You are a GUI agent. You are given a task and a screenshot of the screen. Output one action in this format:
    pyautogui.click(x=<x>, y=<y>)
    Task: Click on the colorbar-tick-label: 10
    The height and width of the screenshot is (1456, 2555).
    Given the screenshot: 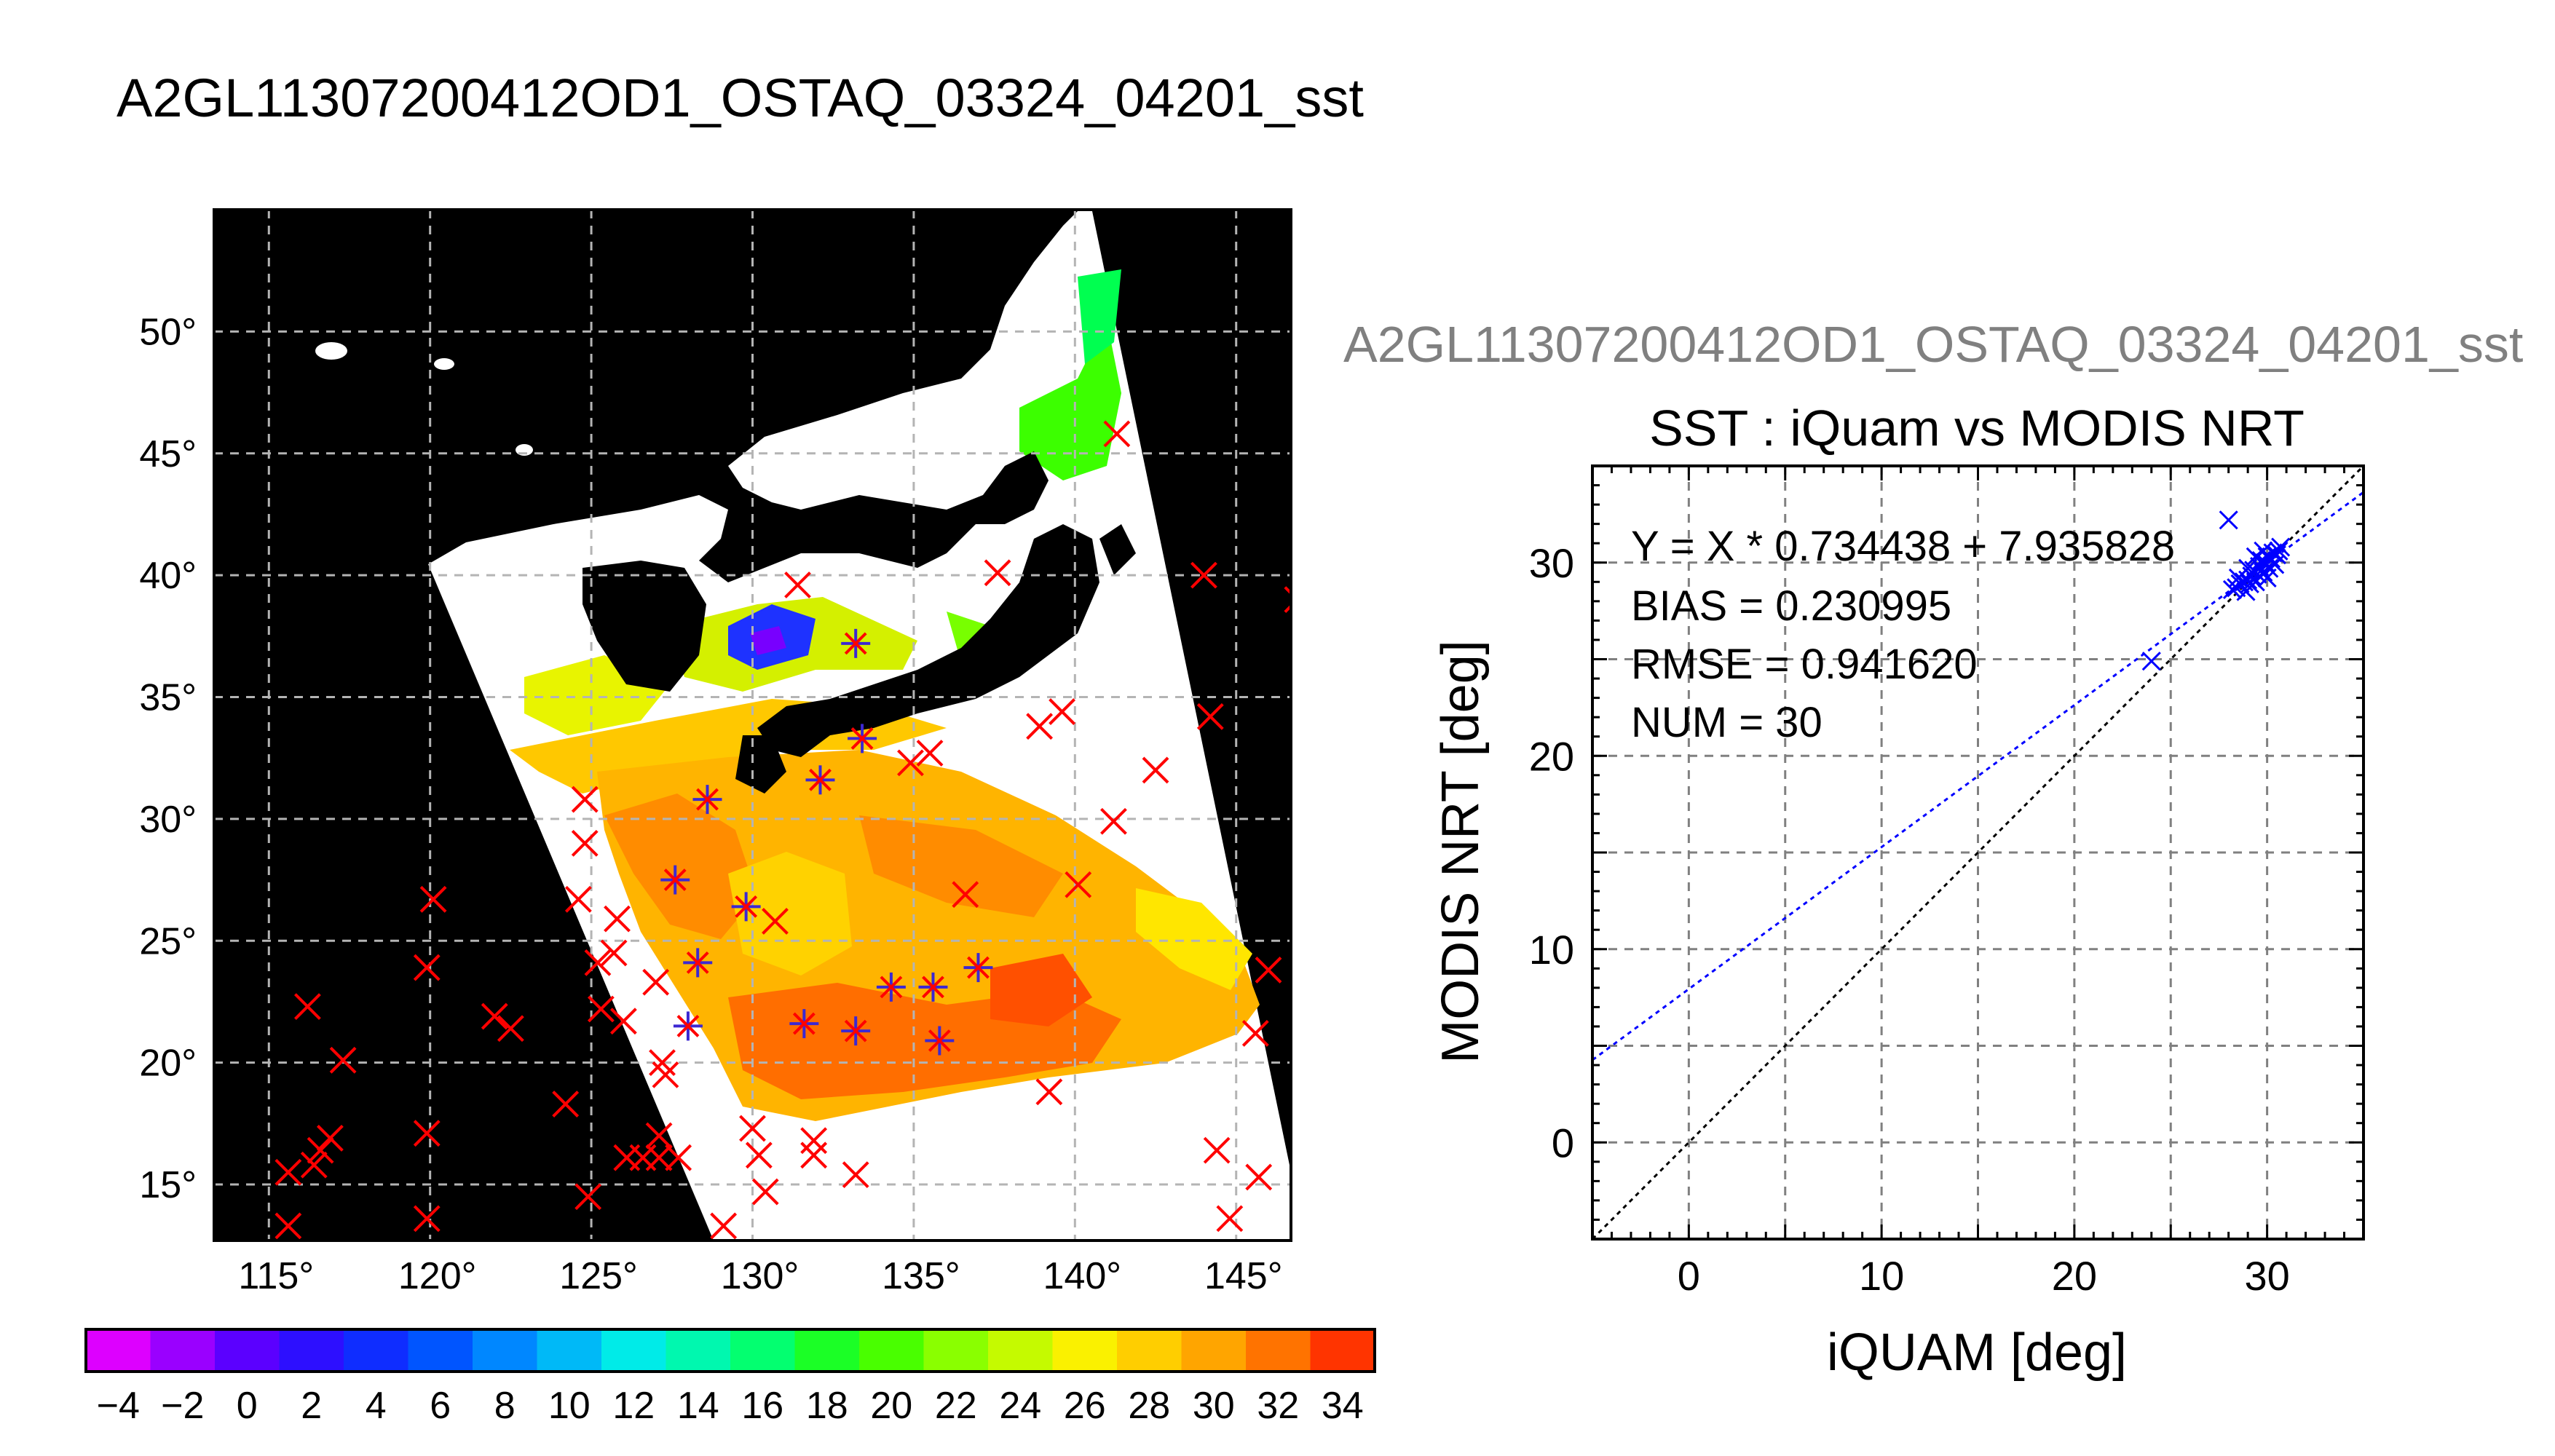 What is the action you would take?
    pyautogui.click(x=569, y=1406)
    